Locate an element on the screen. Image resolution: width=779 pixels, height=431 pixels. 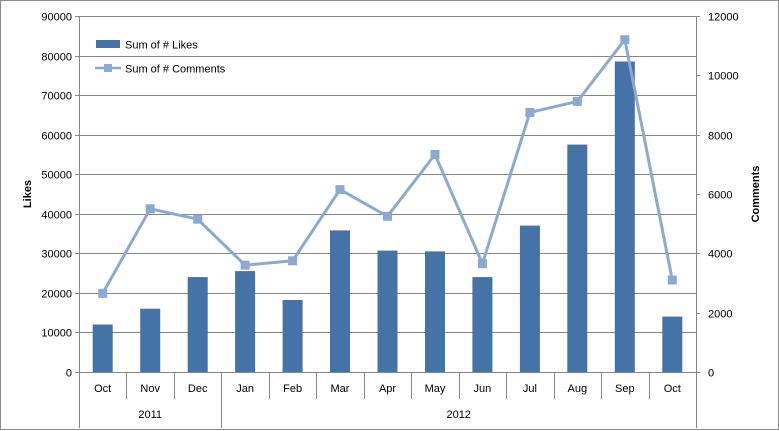
y-tick-label: 50000 is located at coordinates (56, 176).